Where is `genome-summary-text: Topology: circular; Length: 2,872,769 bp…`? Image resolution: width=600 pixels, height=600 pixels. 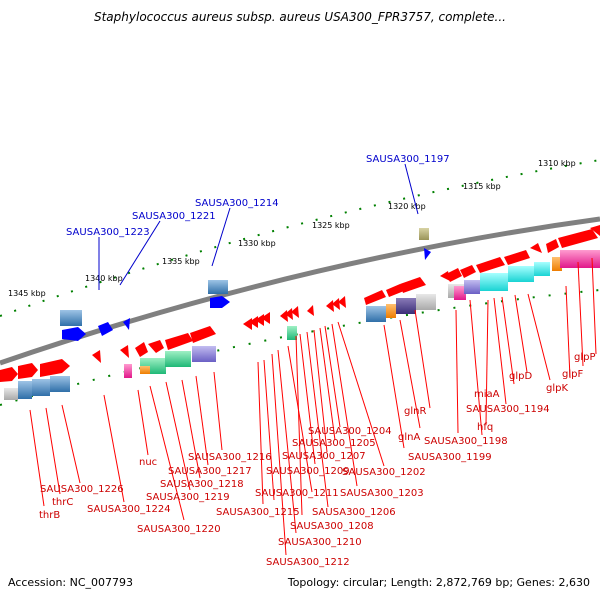 genome-summary-text: Topology: circular; Length: 2,872,769 bp… is located at coordinates (438, 582).